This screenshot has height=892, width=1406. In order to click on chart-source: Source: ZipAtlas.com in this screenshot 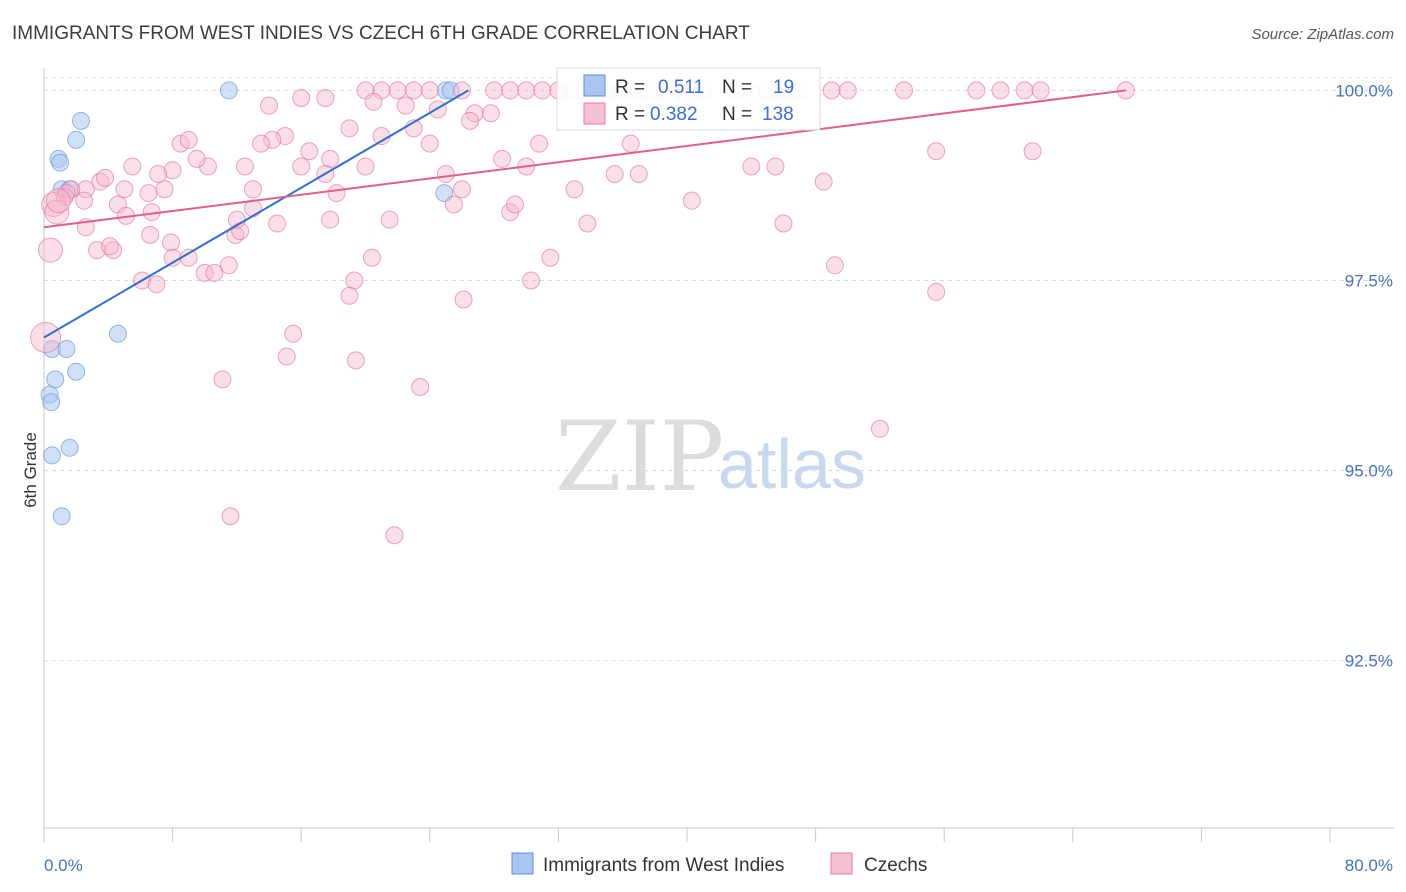, I will do `click(1322, 34)`.